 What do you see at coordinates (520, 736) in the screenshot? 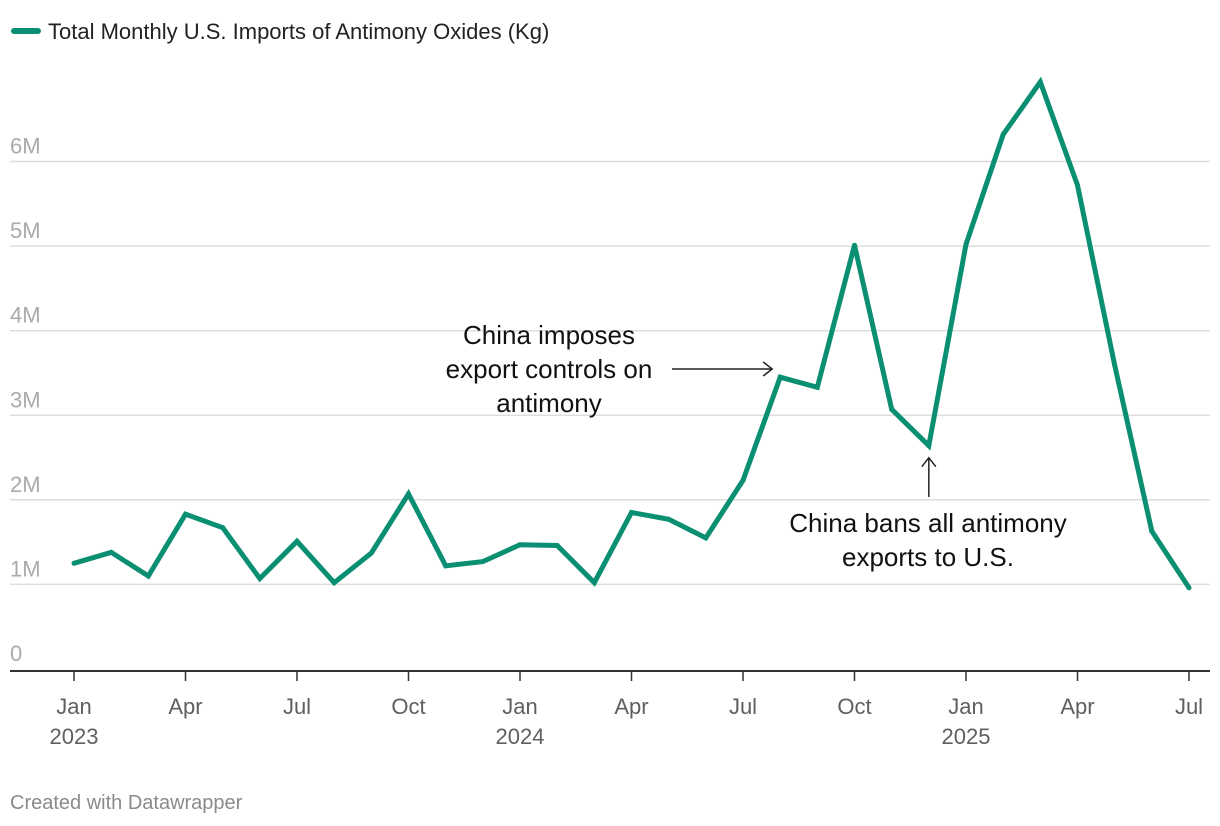
I see `x-tick-year-label: 2024` at bounding box center [520, 736].